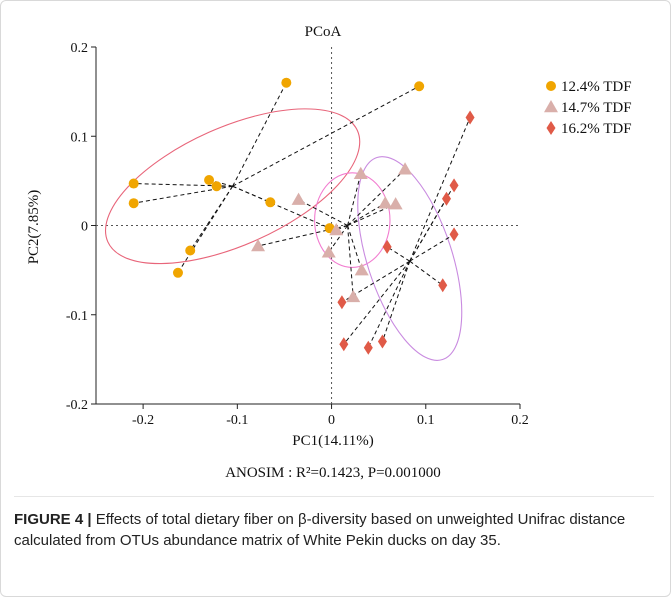 This screenshot has width=671, height=597. What do you see at coordinates (143, 420) in the screenshot?
I see `x-tick-label: -0.2` at bounding box center [143, 420].